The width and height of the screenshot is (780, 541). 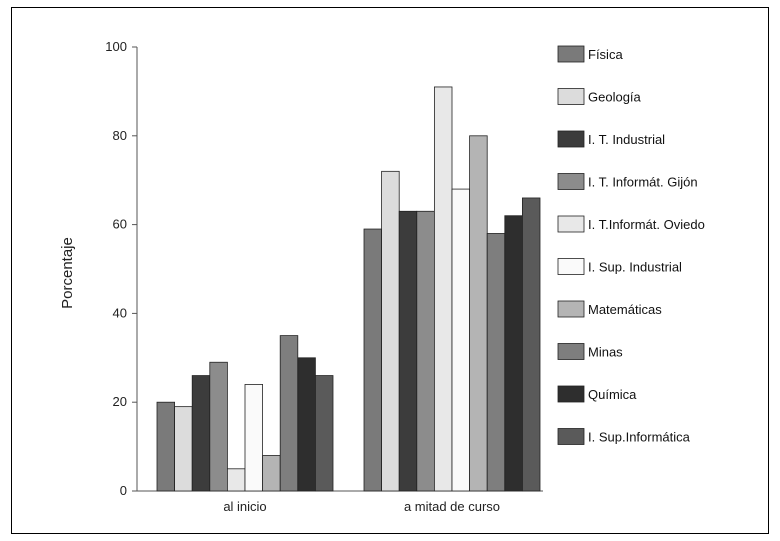 What do you see at coordinates (361, 506) in the screenshot?
I see `x-tick-labels: al inicio a mitad de curso` at bounding box center [361, 506].